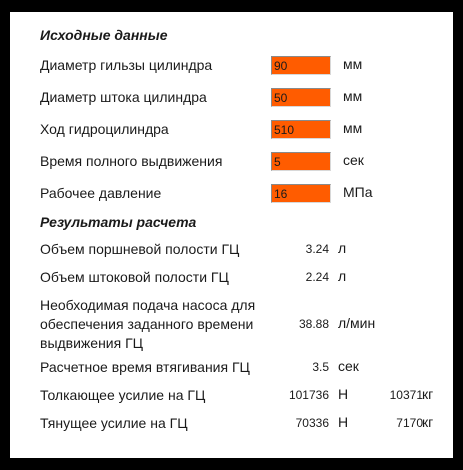  Describe the element at coordinates (317, 277) in the screenshot. I see `rod-volume-value: 2.24` at that location.